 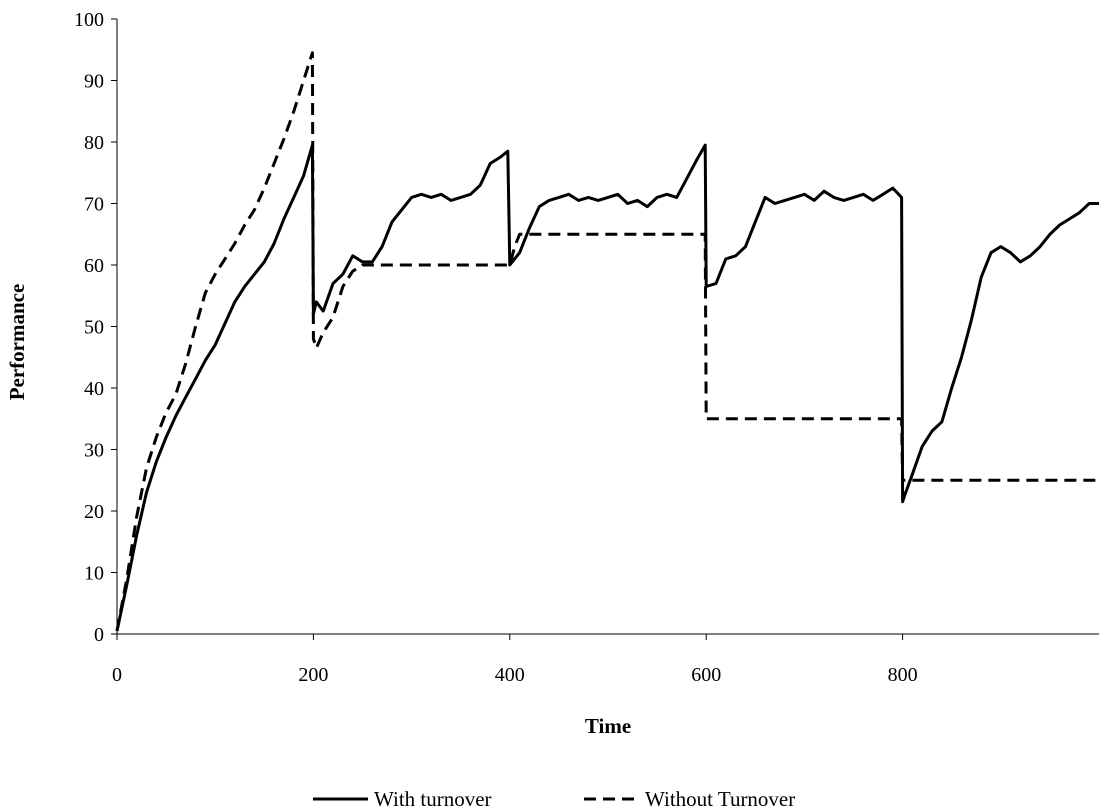 I want to click on y-tick-label: 50, so click(x=94, y=328).